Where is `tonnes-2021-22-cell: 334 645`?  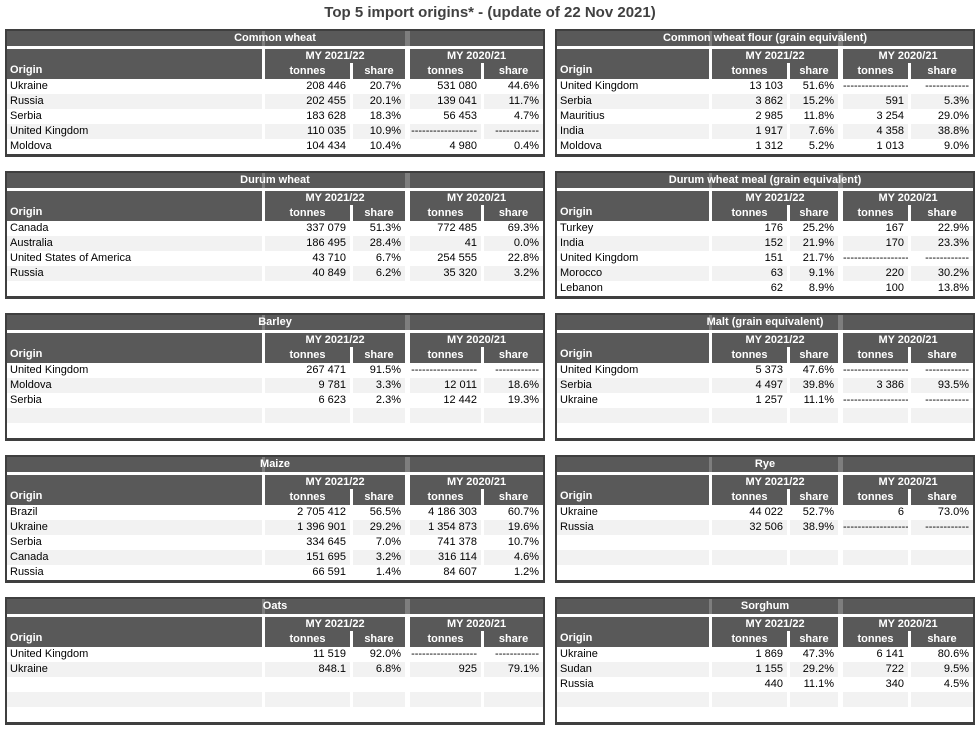 tonnes-2021-22-cell: 334 645 is located at coordinates (306, 542).